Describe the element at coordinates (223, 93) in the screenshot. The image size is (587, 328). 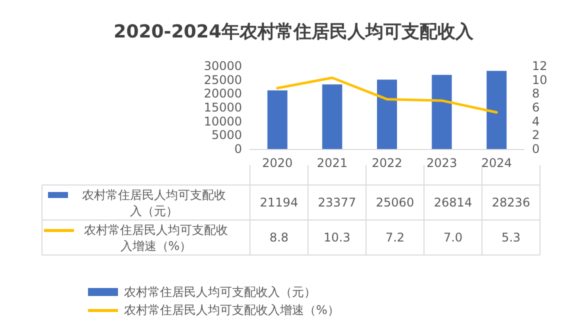
I see `y-tick-label: 20000` at that location.